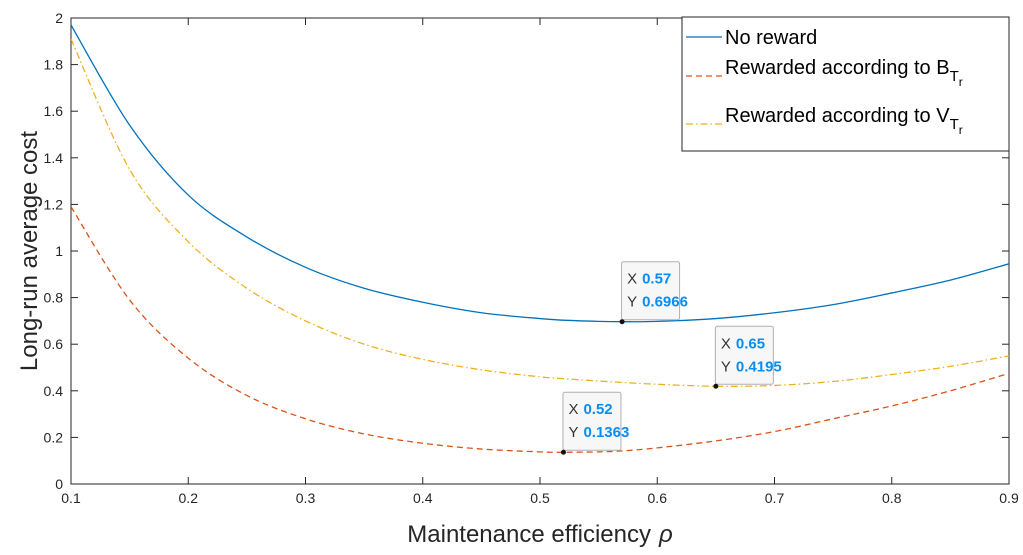  Describe the element at coordinates (71, 498) in the screenshot. I see `x-tick-label: 0.1` at that location.